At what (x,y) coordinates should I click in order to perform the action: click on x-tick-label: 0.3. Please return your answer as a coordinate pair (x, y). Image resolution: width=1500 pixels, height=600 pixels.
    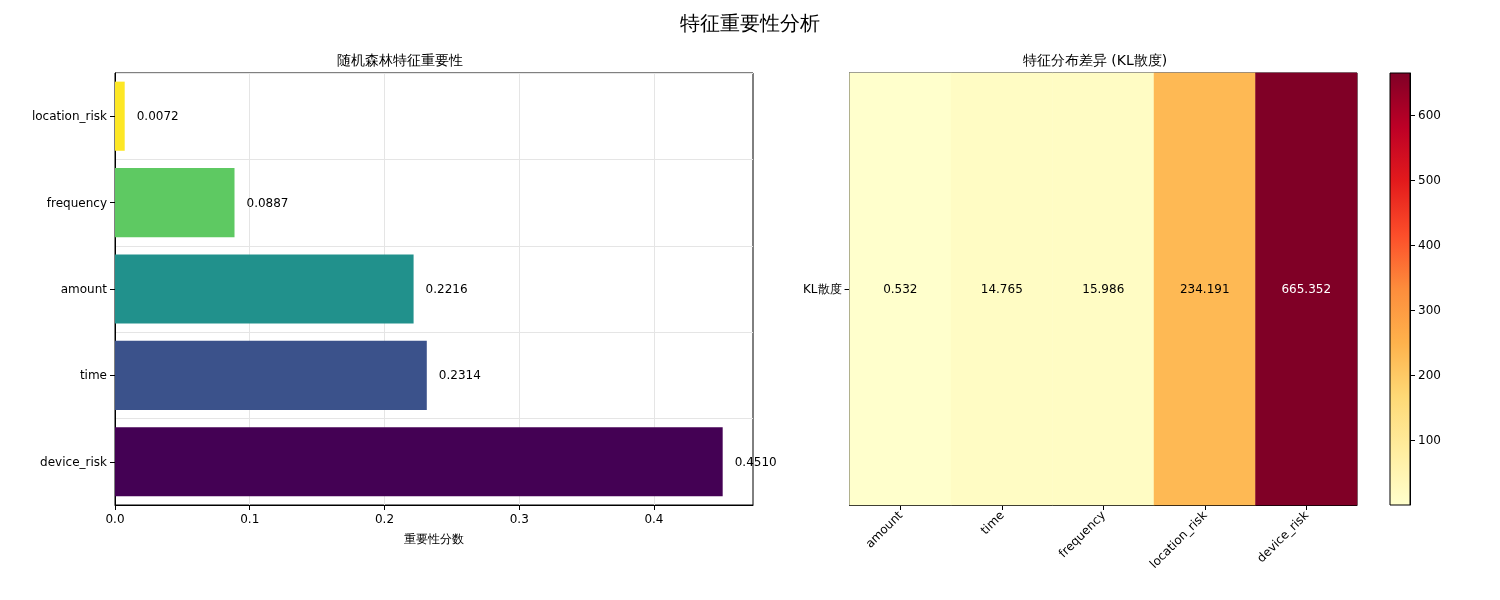
    Looking at the image, I should click on (519, 519).